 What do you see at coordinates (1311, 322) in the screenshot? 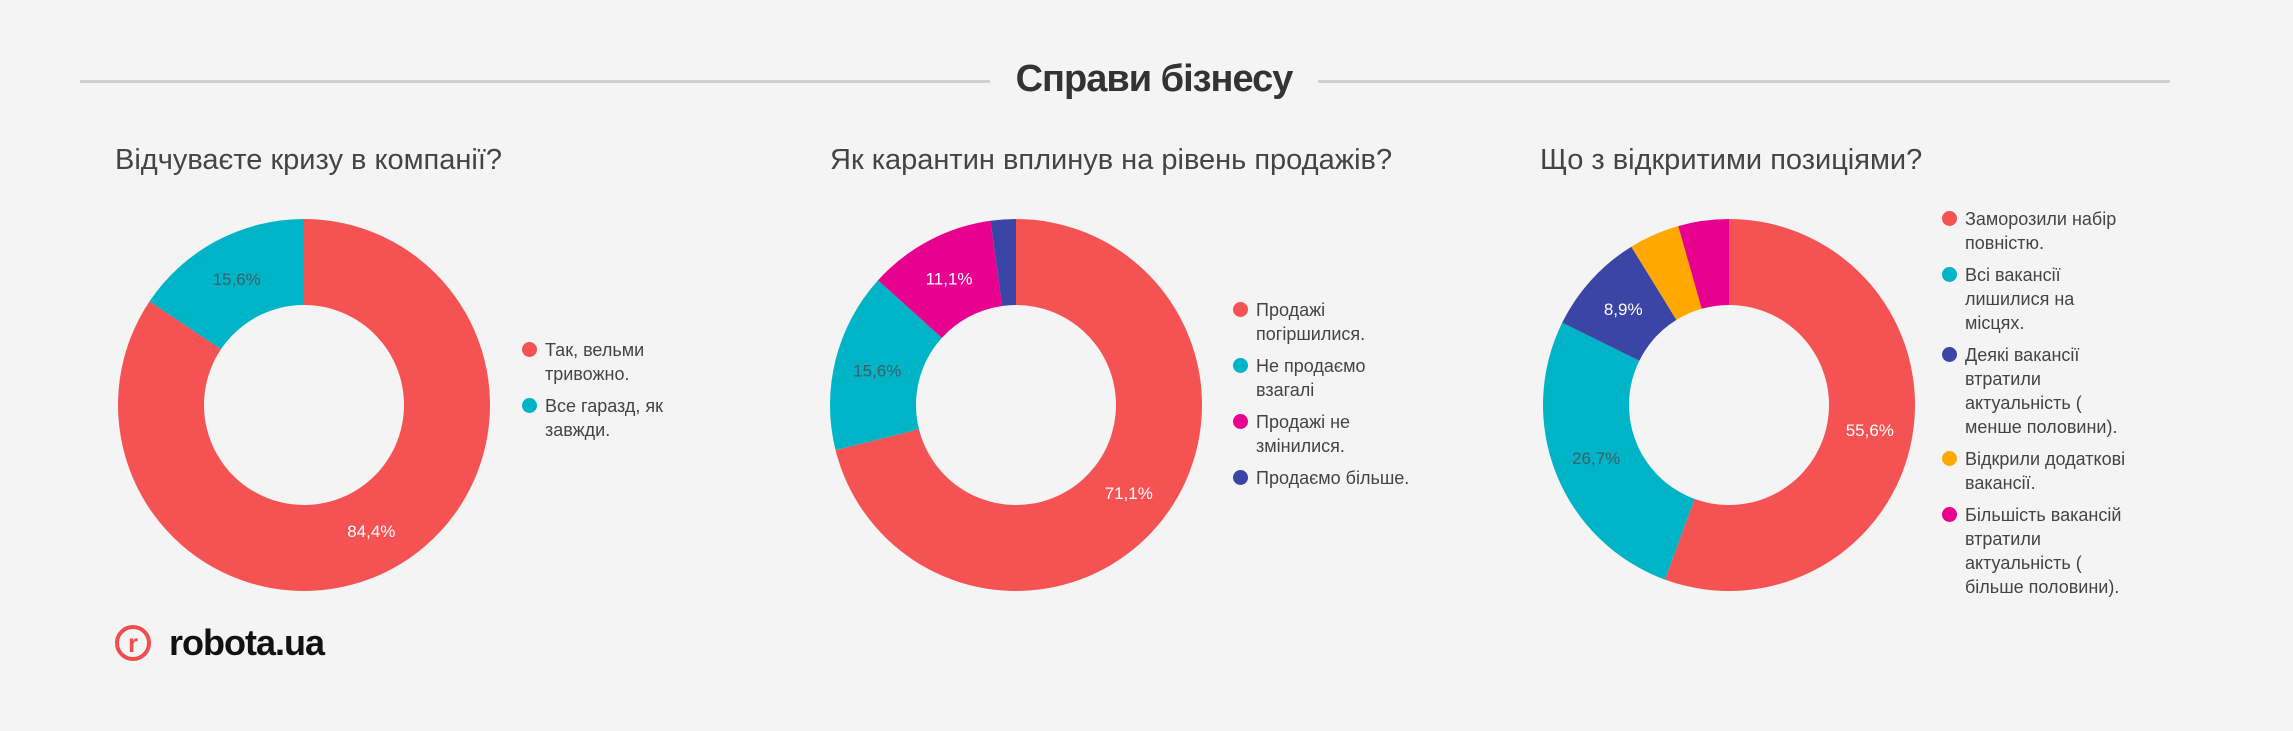
I see `legend-label: Продажі погіршилися.` at bounding box center [1311, 322].